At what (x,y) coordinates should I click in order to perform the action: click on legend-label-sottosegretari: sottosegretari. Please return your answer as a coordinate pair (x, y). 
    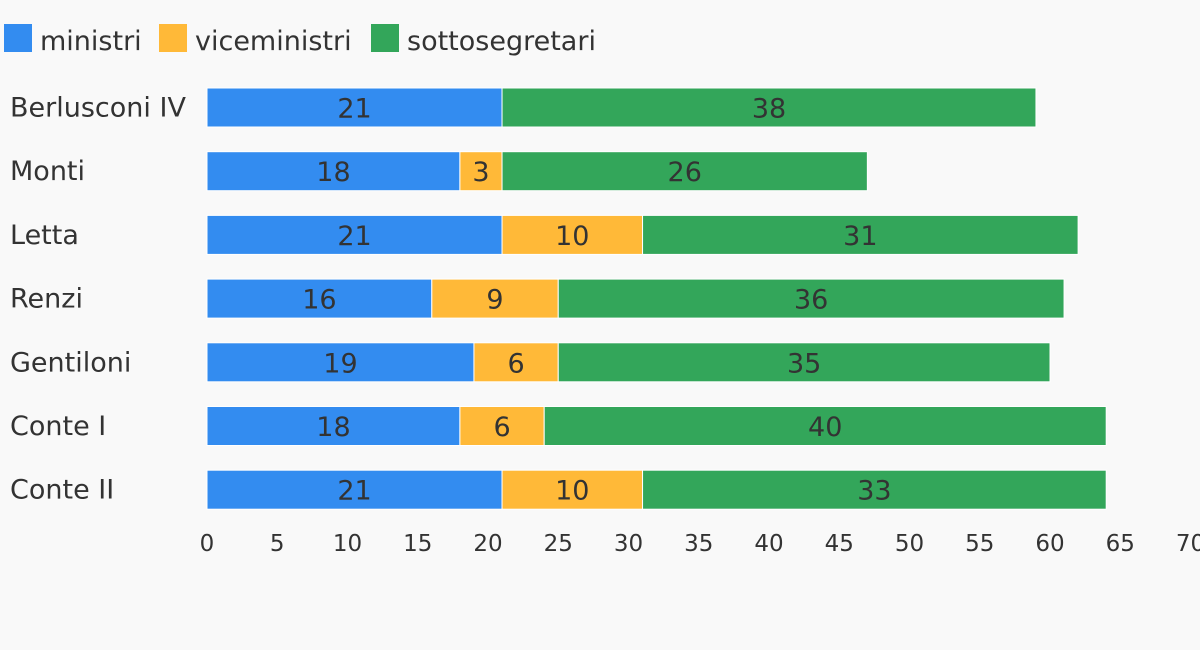
    Looking at the image, I should click on (501, 41).